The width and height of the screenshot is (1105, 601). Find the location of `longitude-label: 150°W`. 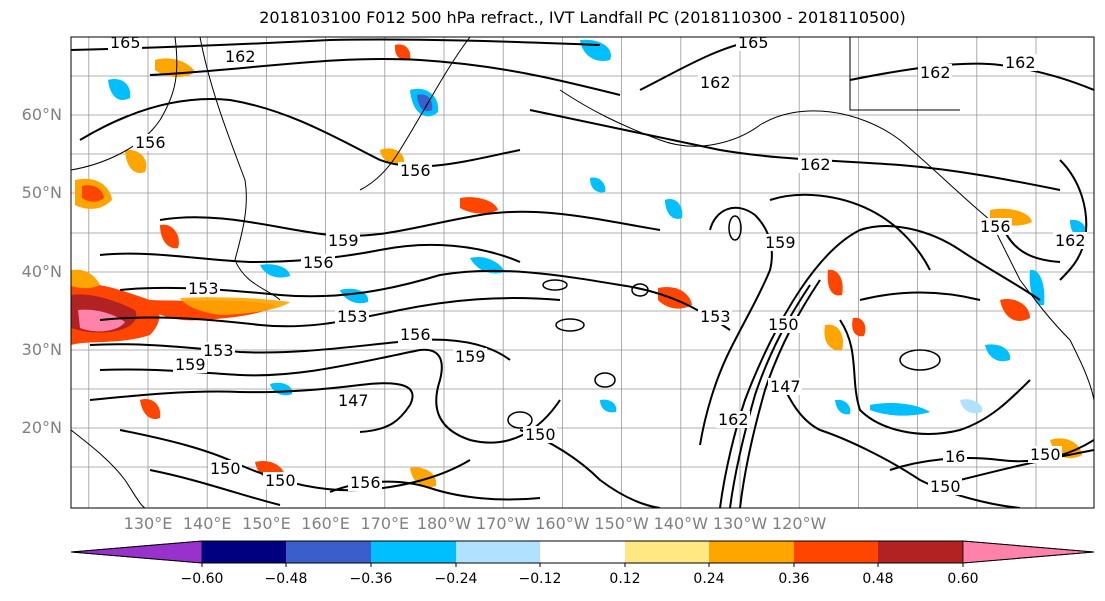

longitude-label: 150°W is located at coordinates (621, 523).